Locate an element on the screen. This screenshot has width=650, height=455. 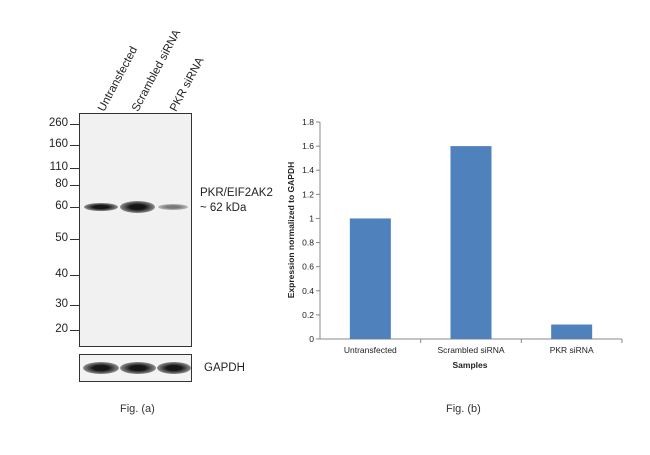
target-protein-label: PKR/EIF2AK2 is located at coordinates (236, 193).